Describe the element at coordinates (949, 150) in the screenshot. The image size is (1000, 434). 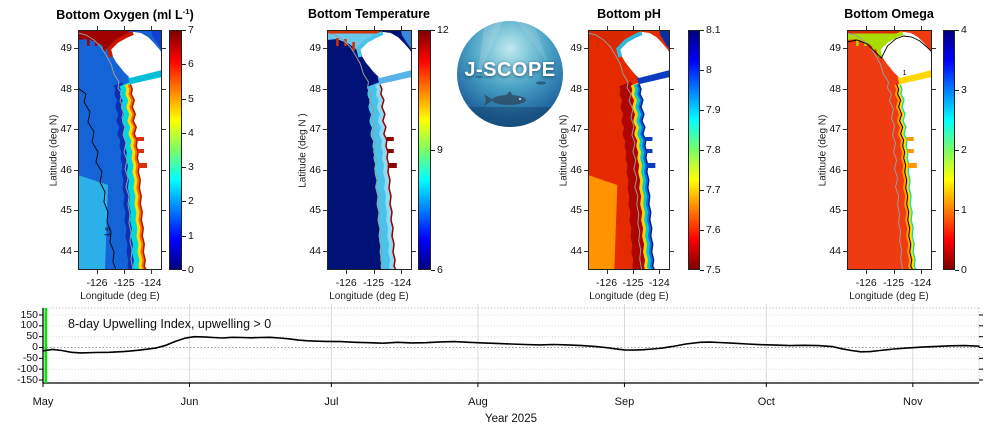
I see `colorbar-bottom-omega` at that location.